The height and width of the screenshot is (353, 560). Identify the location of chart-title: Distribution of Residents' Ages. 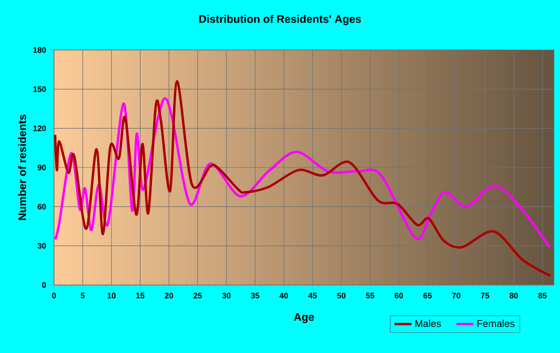
(280, 20).